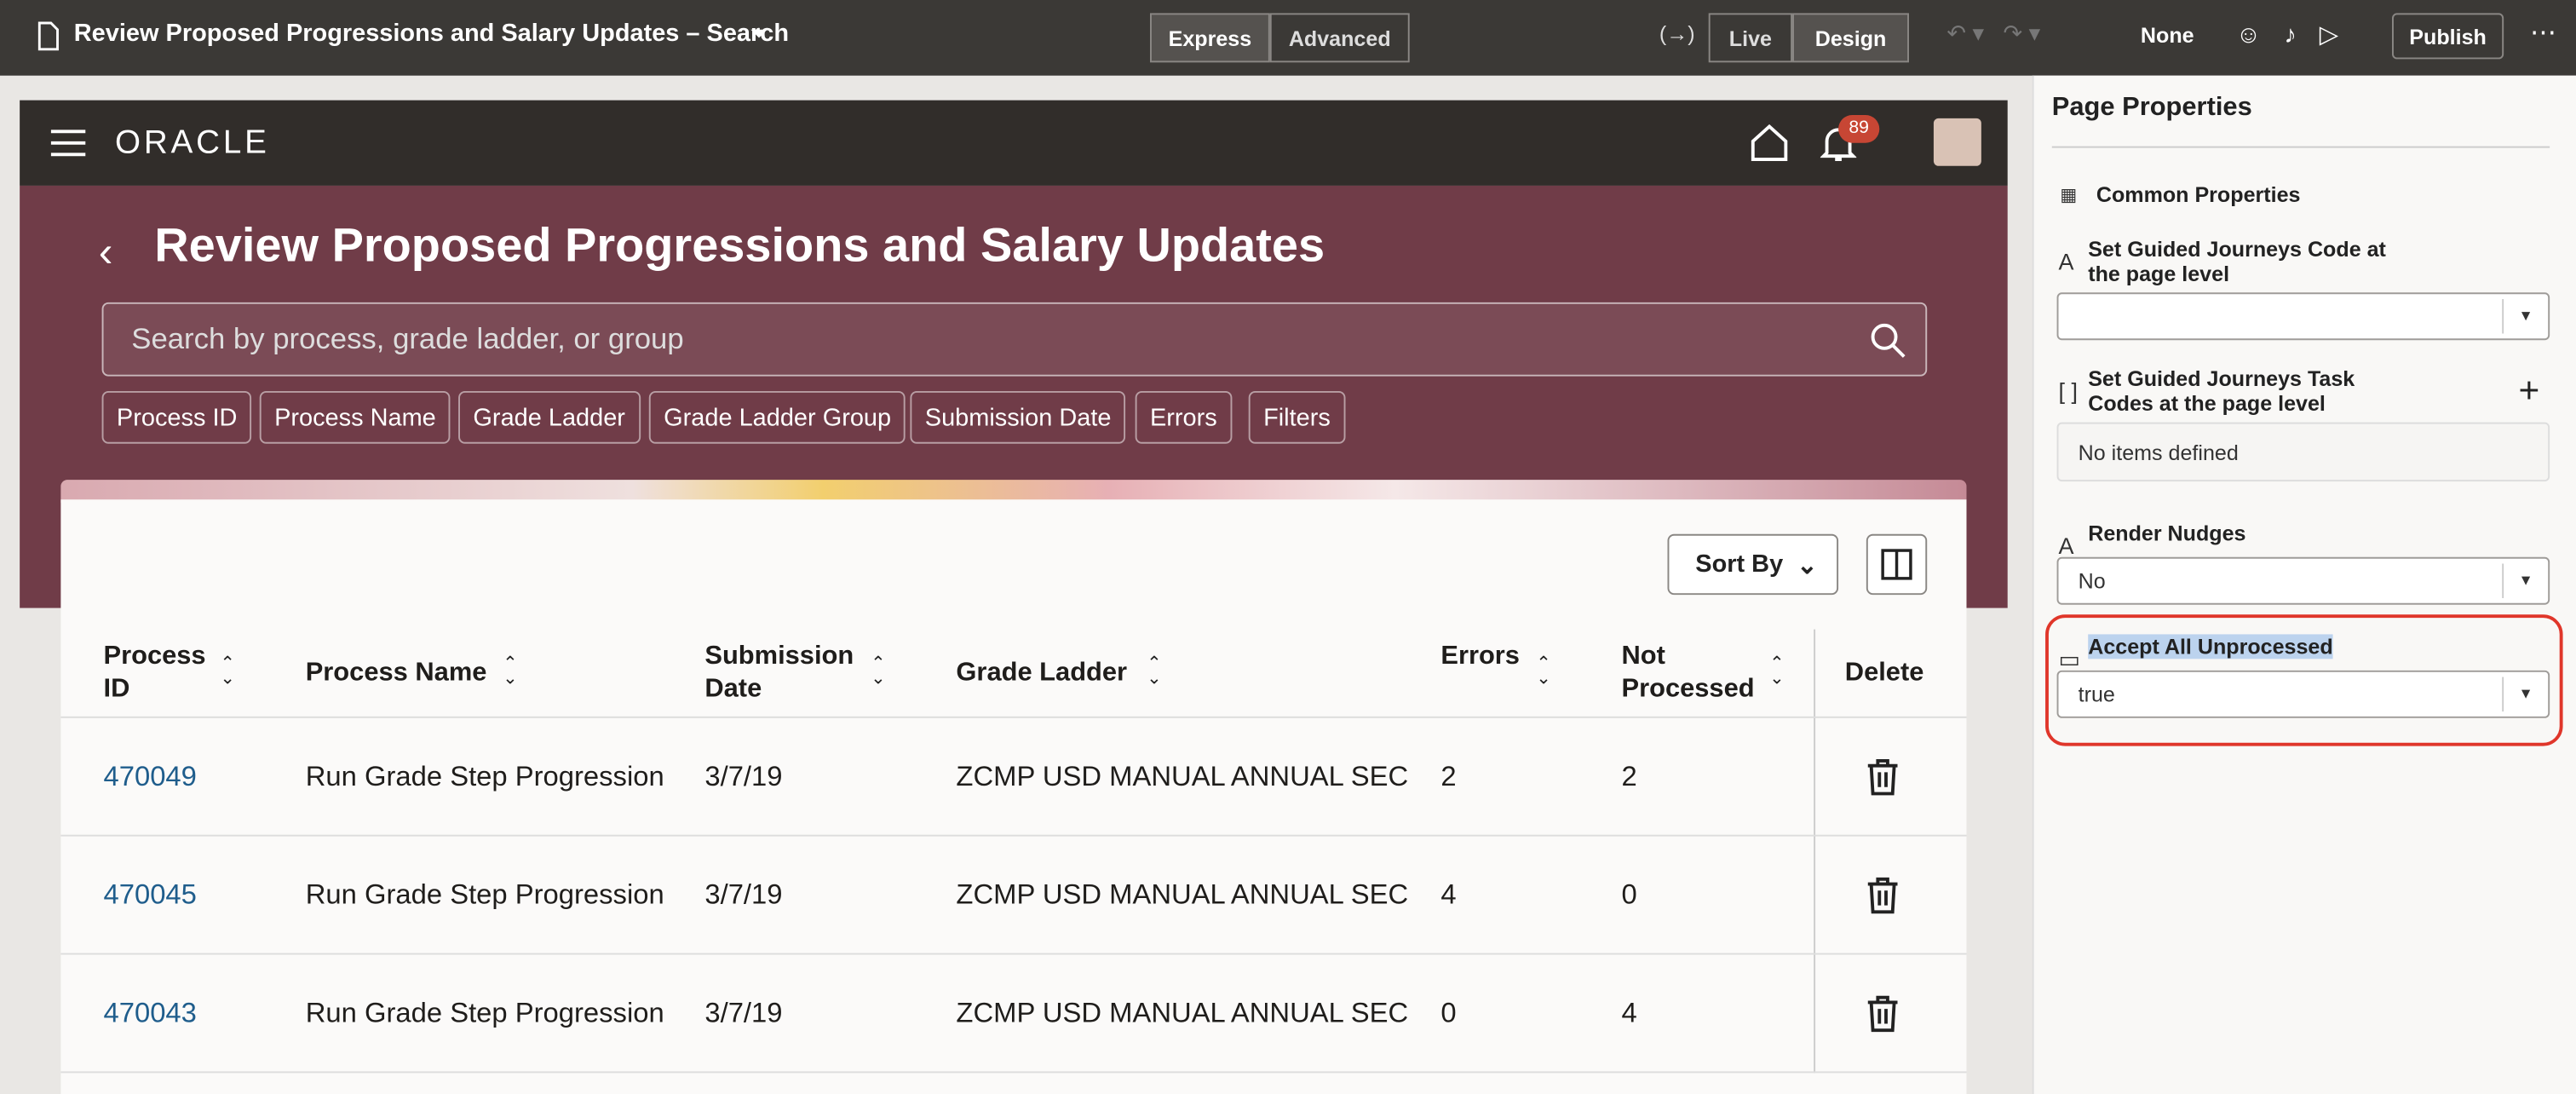  I want to click on property-icon: ▭, so click(2069, 658).